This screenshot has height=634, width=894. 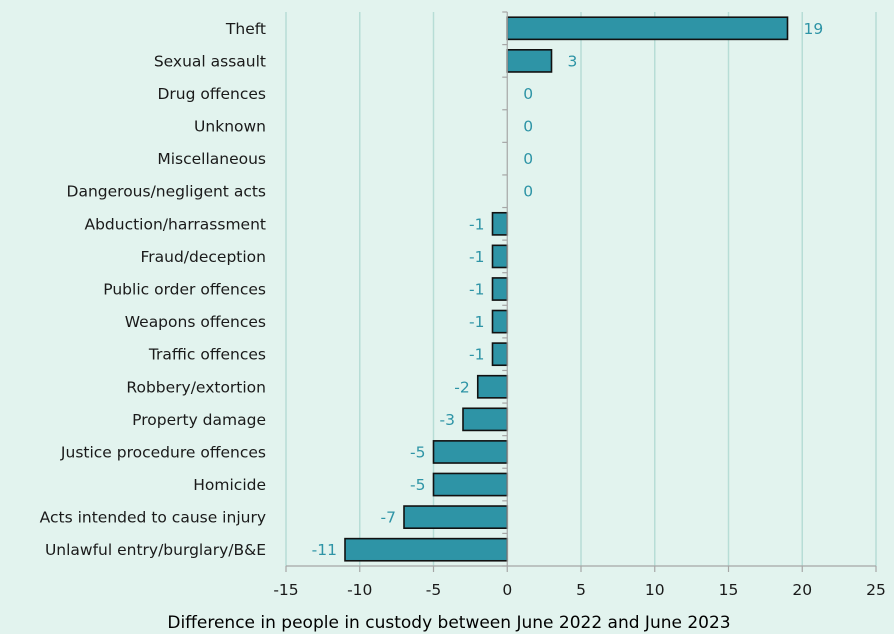 I want to click on x-tick-label: 25, so click(x=876, y=590).